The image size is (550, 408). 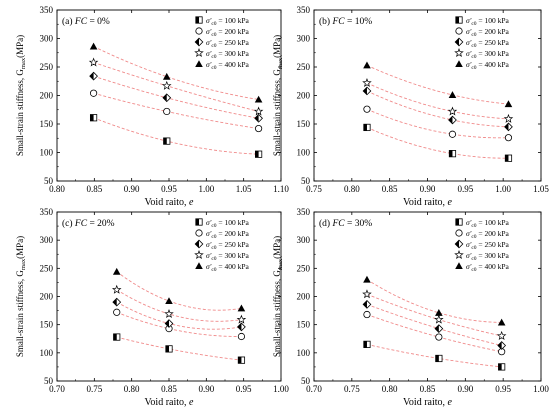 I want to click on panel-title: (b) FC = 10%, so click(x=345, y=21).